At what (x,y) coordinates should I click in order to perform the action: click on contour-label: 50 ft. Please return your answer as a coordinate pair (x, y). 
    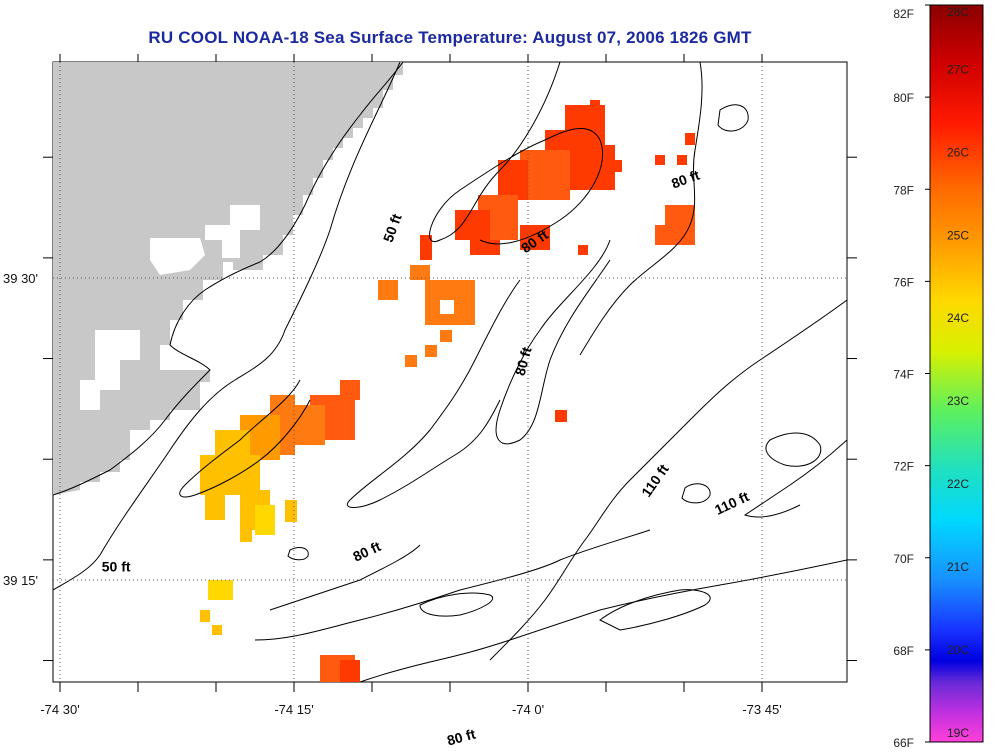
    Looking at the image, I should click on (116, 567).